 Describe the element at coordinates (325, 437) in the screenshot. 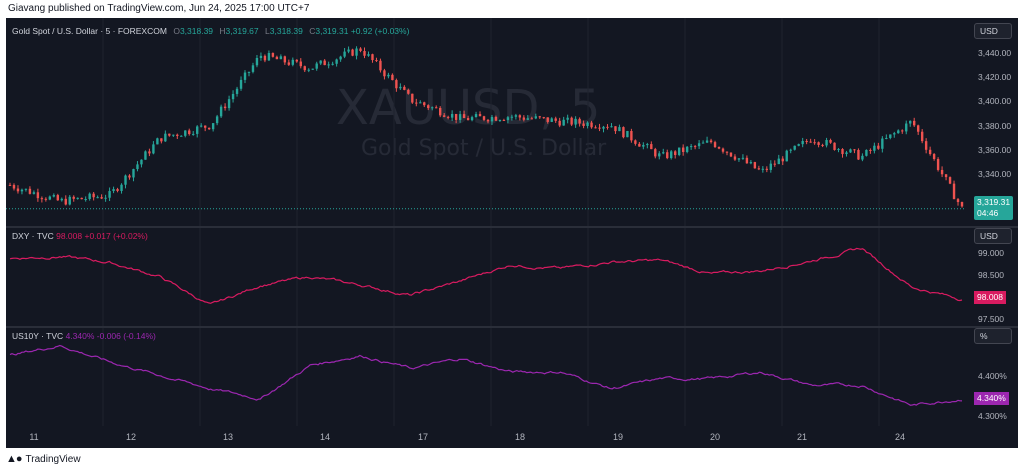

I see `time-tick: 14` at that location.